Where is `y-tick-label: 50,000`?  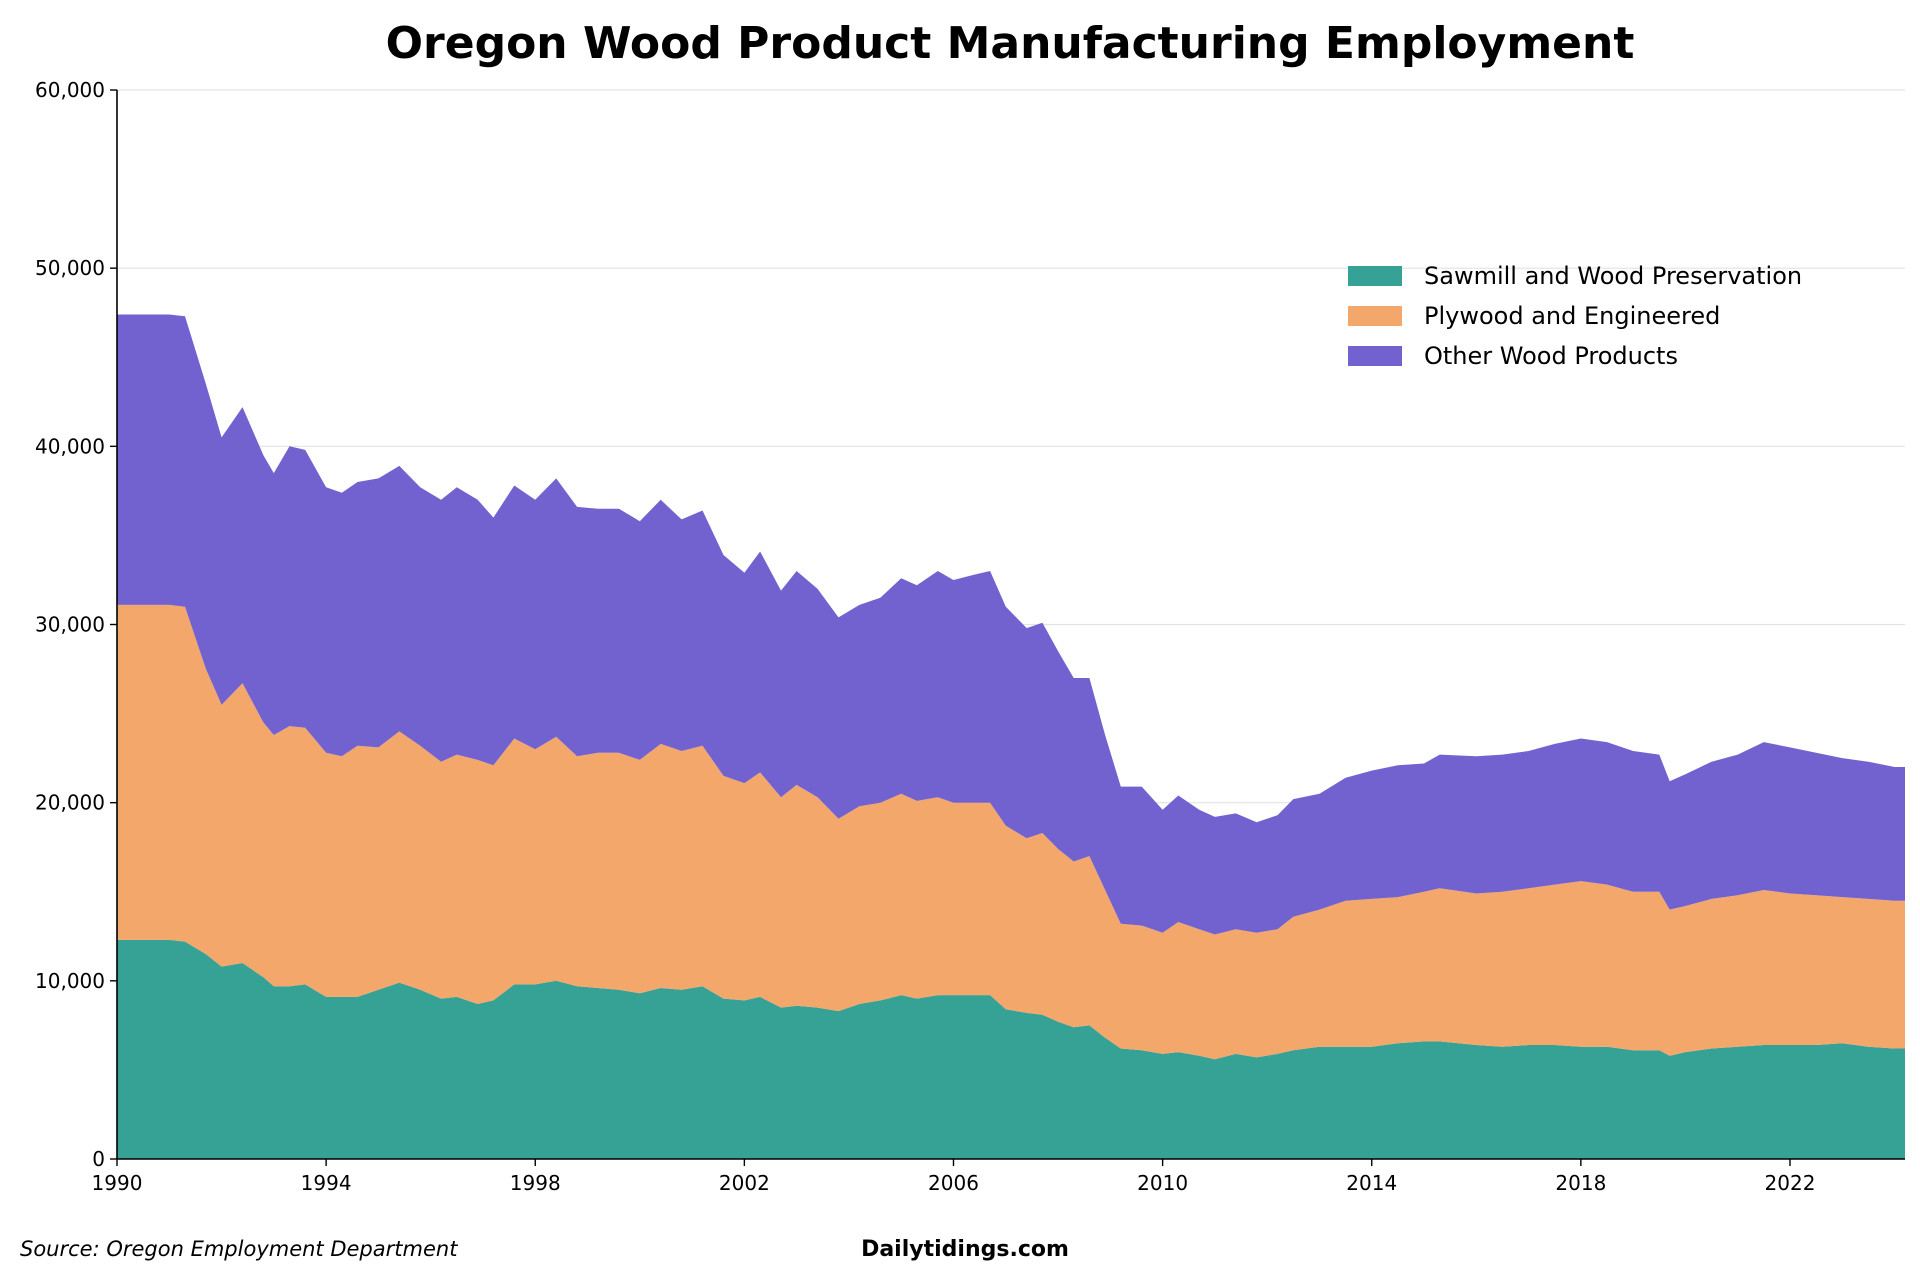
y-tick-label: 50,000 is located at coordinates (70, 268).